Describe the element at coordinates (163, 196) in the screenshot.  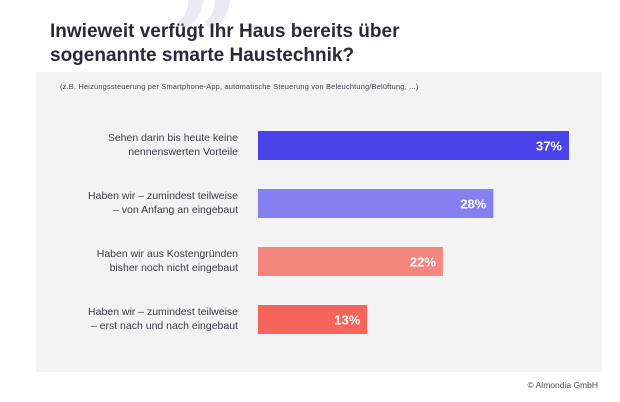
I see `category-label-2-line-1: Haben wir – zumindest teilweise` at that location.